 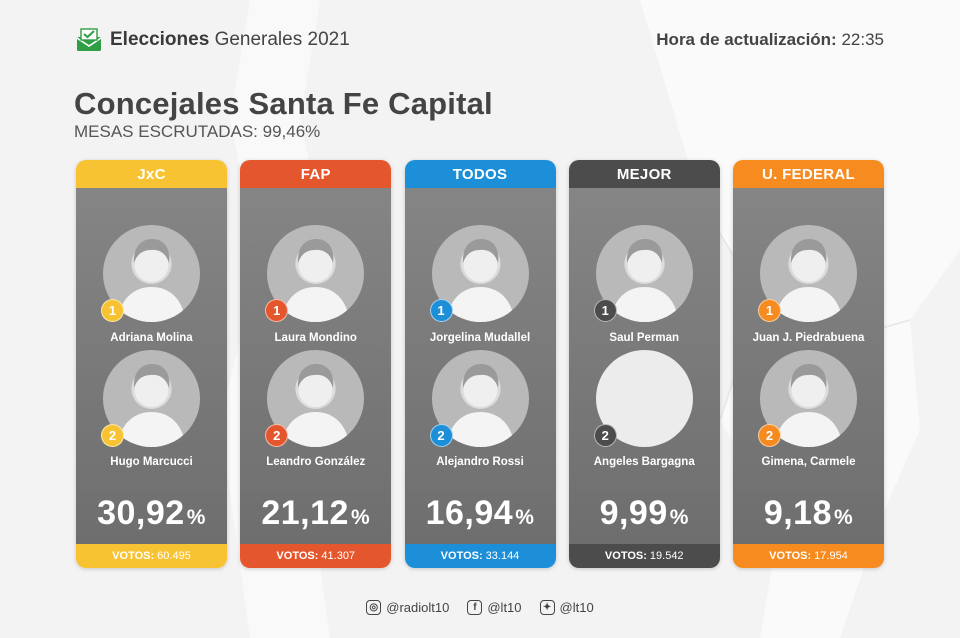 I want to click on votes-count: 33.144, so click(x=502, y=556).